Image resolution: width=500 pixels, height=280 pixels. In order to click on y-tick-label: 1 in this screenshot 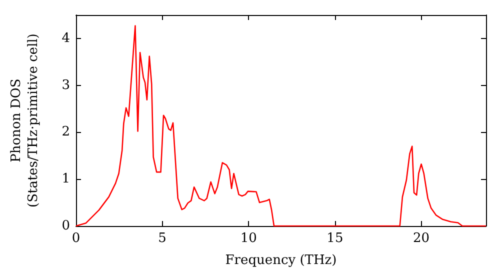, I will do `click(66, 179)`.